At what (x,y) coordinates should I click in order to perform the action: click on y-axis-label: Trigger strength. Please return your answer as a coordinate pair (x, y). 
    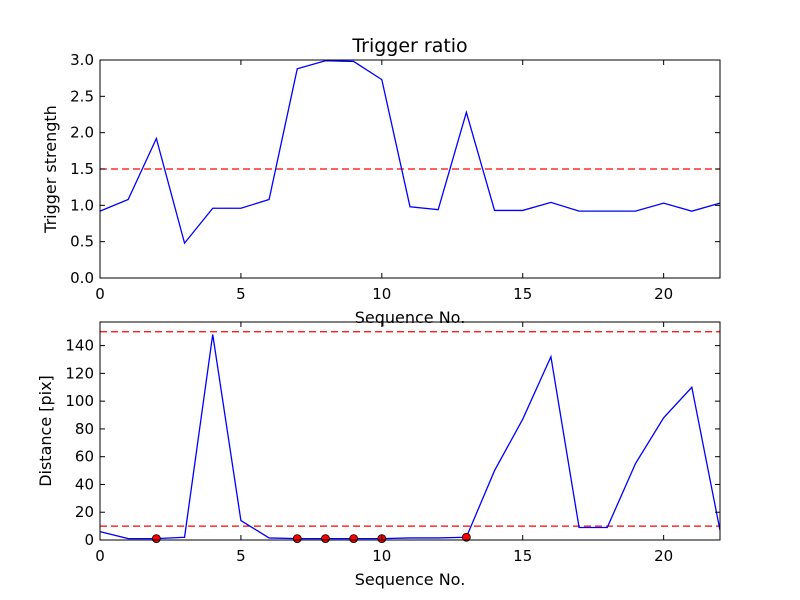
    Looking at the image, I should click on (50, 169).